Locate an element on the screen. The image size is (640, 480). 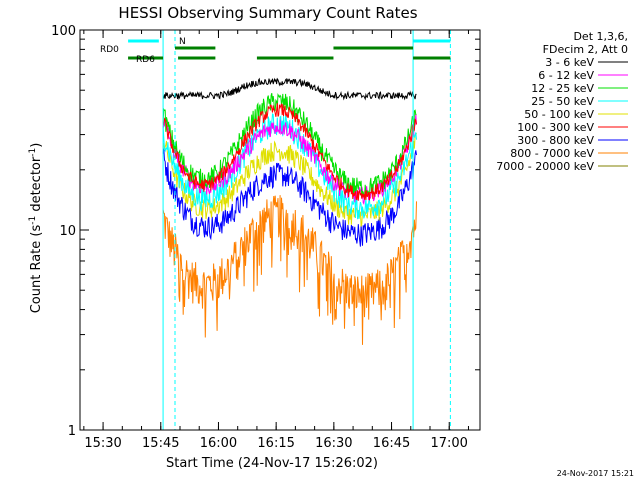
saa-marker-label: N is located at coordinates (182, 42).